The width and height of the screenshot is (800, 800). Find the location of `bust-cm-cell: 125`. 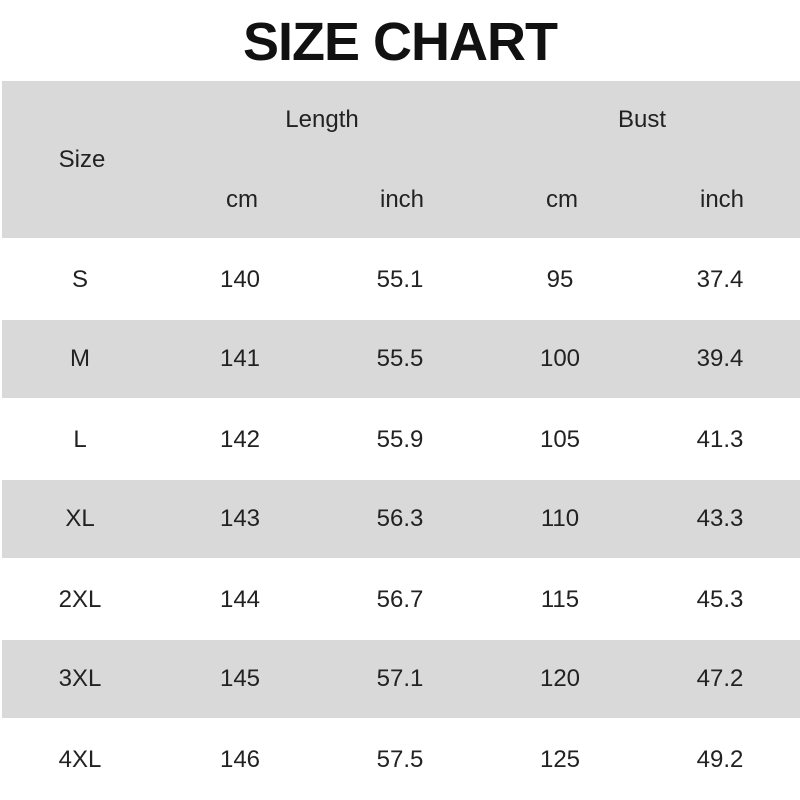

bust-cm-cell: 125 is located at coordinates (560, 759).